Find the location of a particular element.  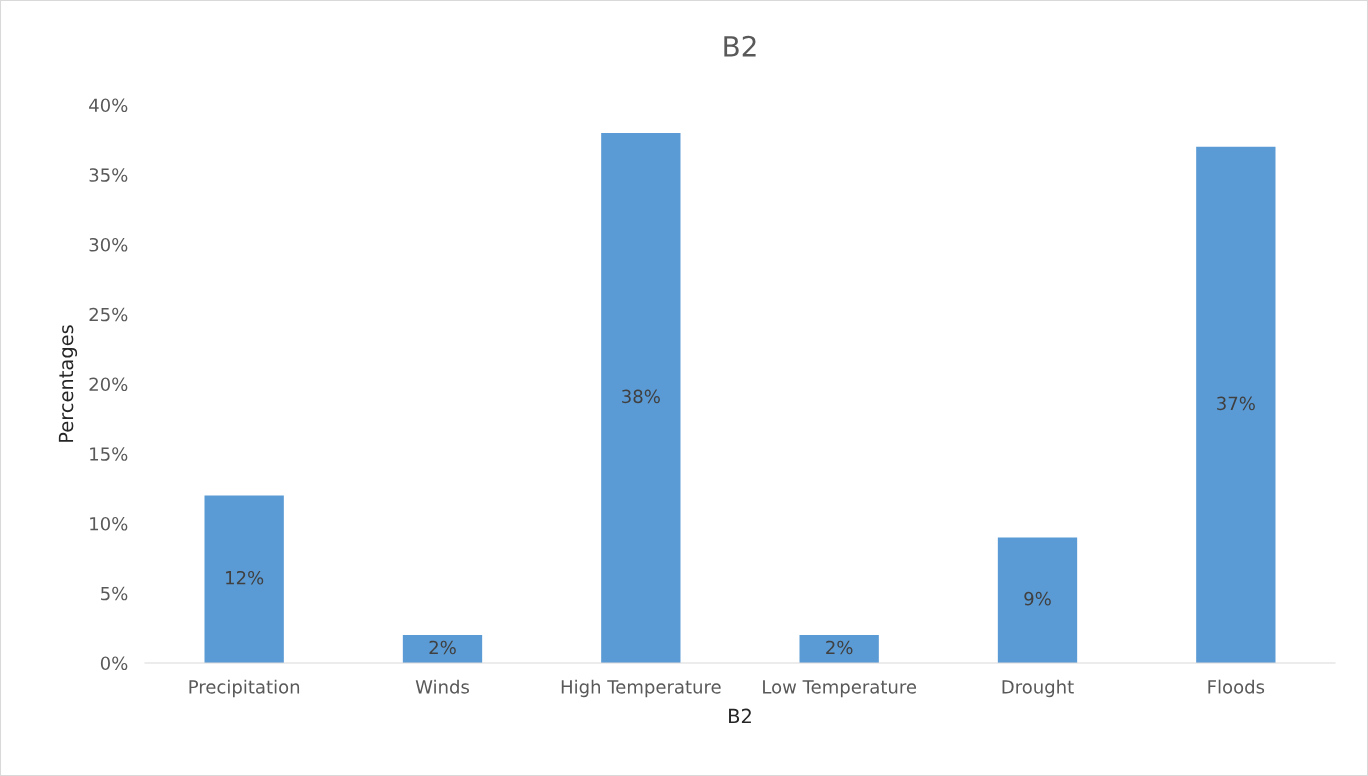

x-axis-title: B2 is located at coordinates (740, 716).